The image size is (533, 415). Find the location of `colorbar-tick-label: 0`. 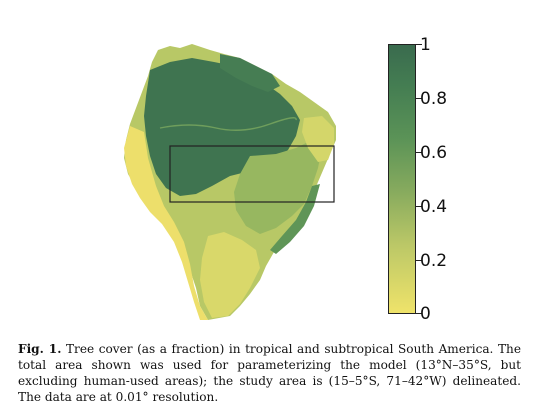

colorbar-tick-label: 0 is located at coordinates (425, 314).